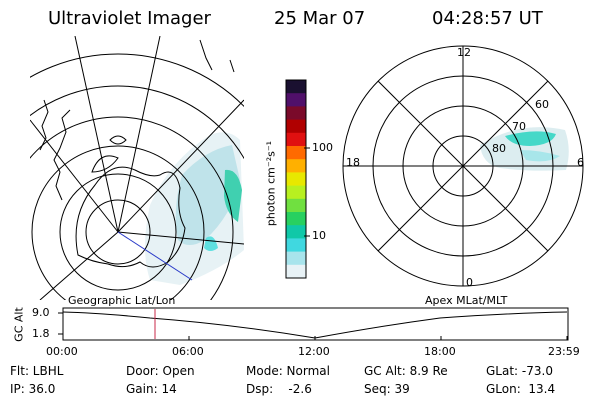 Image resolution: width=600 pixels, height=400 pixels. Describe the element at coordinates (188, 351) in the screenshot. I see `timeline-xtick-0600: 06:00` at that location.